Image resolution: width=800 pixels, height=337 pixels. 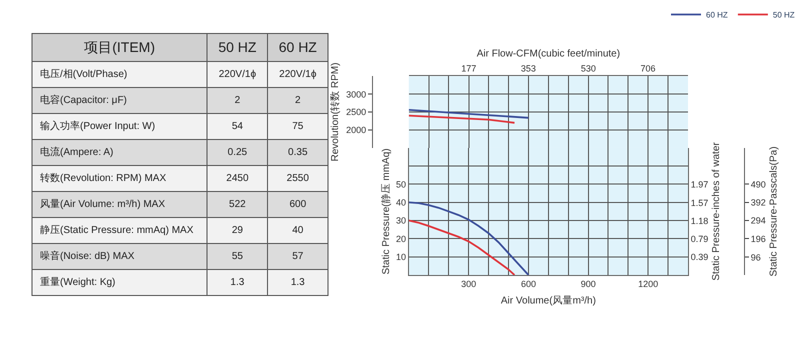 I want to click on data-label: 0.25, so click(x=238, y=152).